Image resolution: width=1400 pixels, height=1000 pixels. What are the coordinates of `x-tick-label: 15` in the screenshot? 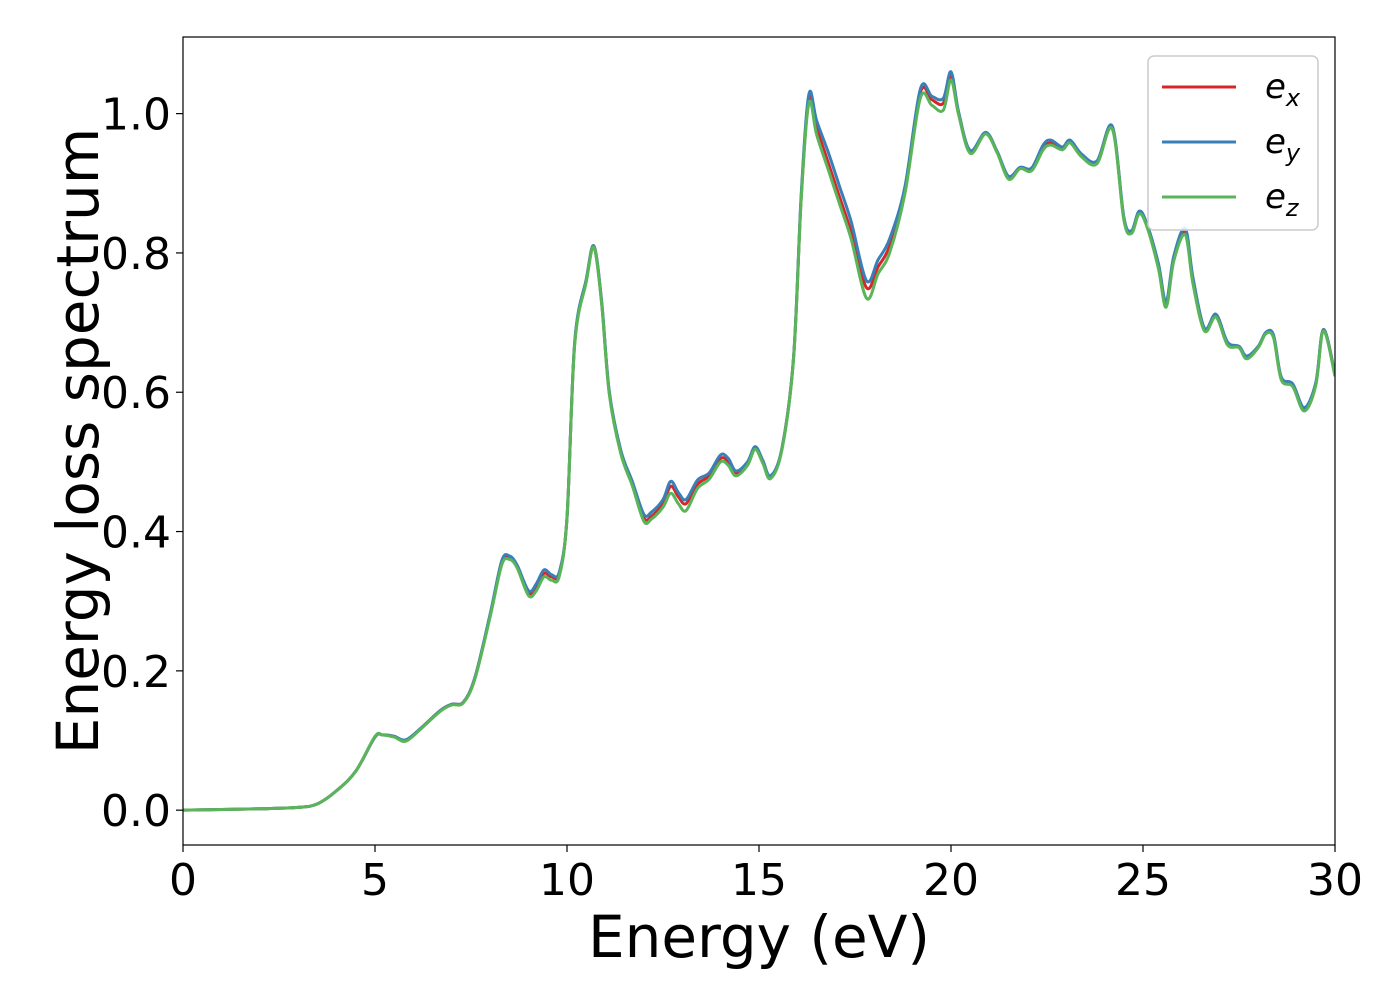 It's located at (759, 880).